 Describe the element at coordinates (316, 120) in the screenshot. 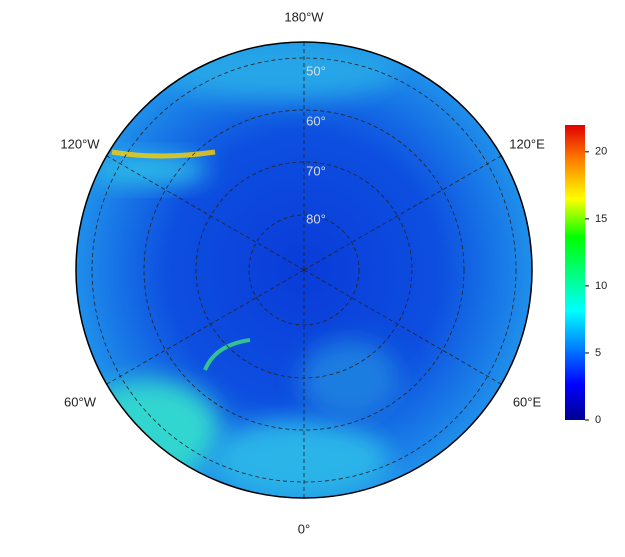

I see `latitude-label: 60°` at that location.